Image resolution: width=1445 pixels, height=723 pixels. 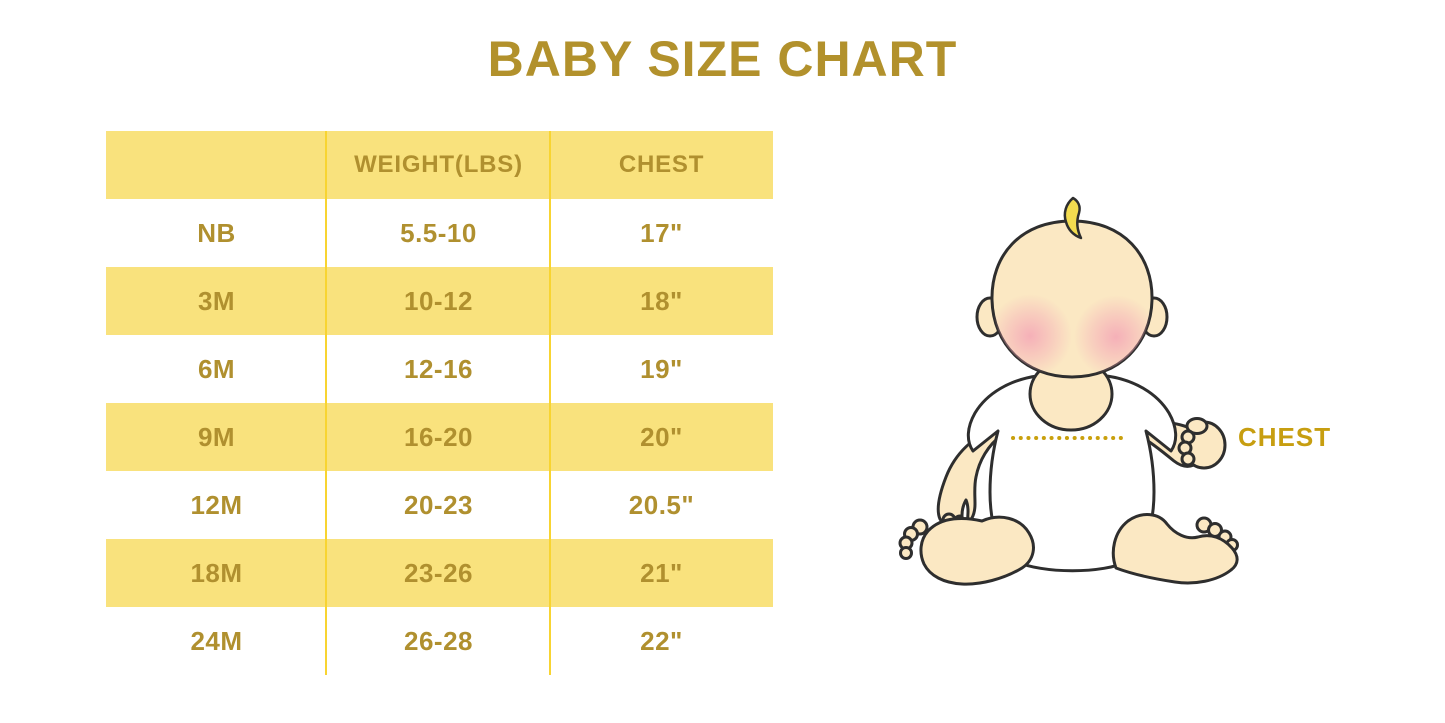 What do you see at coordinates (216, 504) in the screenshot?
I see `size-cell: 12M` at bounding box center [216, 504].